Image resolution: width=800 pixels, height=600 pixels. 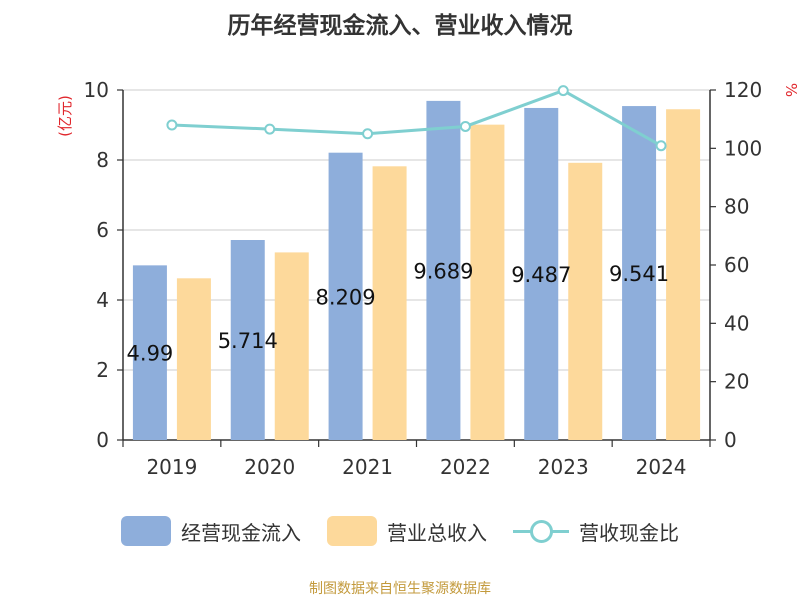 What do you see at coordinates (416, 118) in the screenshot?
I see `line-ratio` at bounding box center [416, 118].